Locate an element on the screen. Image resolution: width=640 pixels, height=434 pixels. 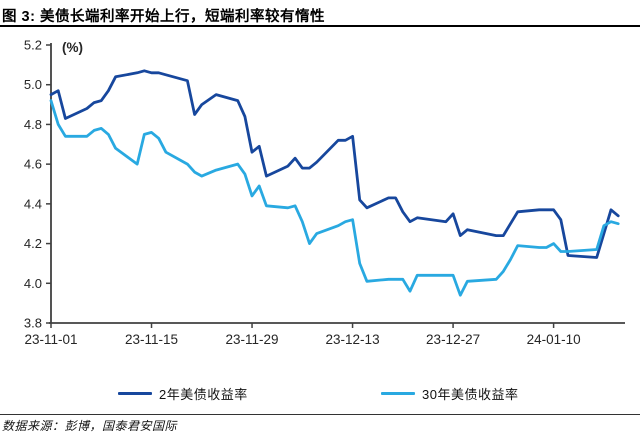
figure-header: 图 3: 美债长端利率开始上行，短端利率较有惰性 is located at coordinates (320, 13).